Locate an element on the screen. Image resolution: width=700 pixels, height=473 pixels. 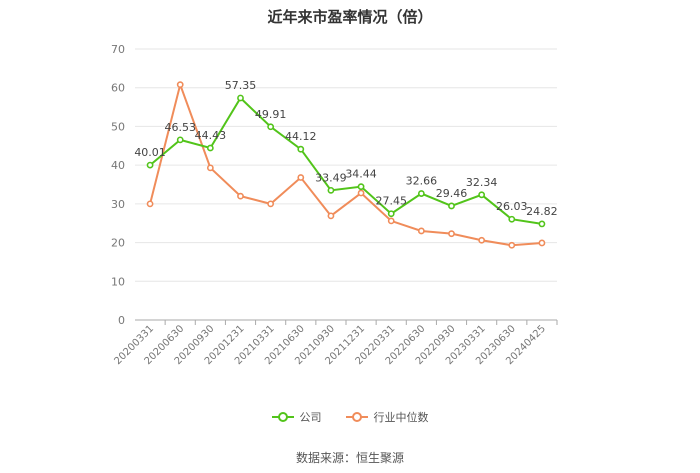
y-tick-label-6: 60 is located at coordinates (118, 88).